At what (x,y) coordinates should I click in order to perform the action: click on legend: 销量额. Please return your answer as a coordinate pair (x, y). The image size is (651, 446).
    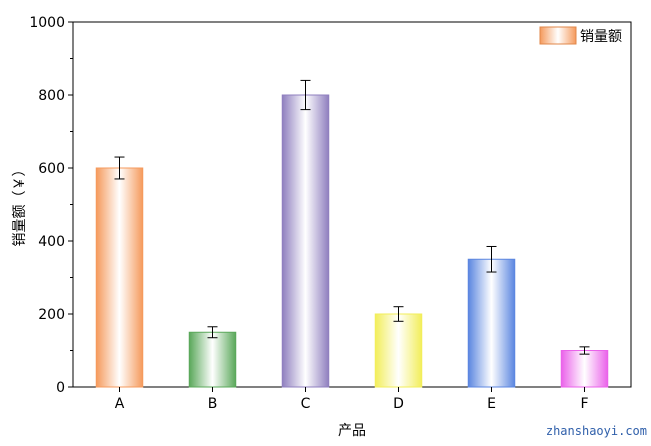
    Looking at the image, I should click on (580, 35).